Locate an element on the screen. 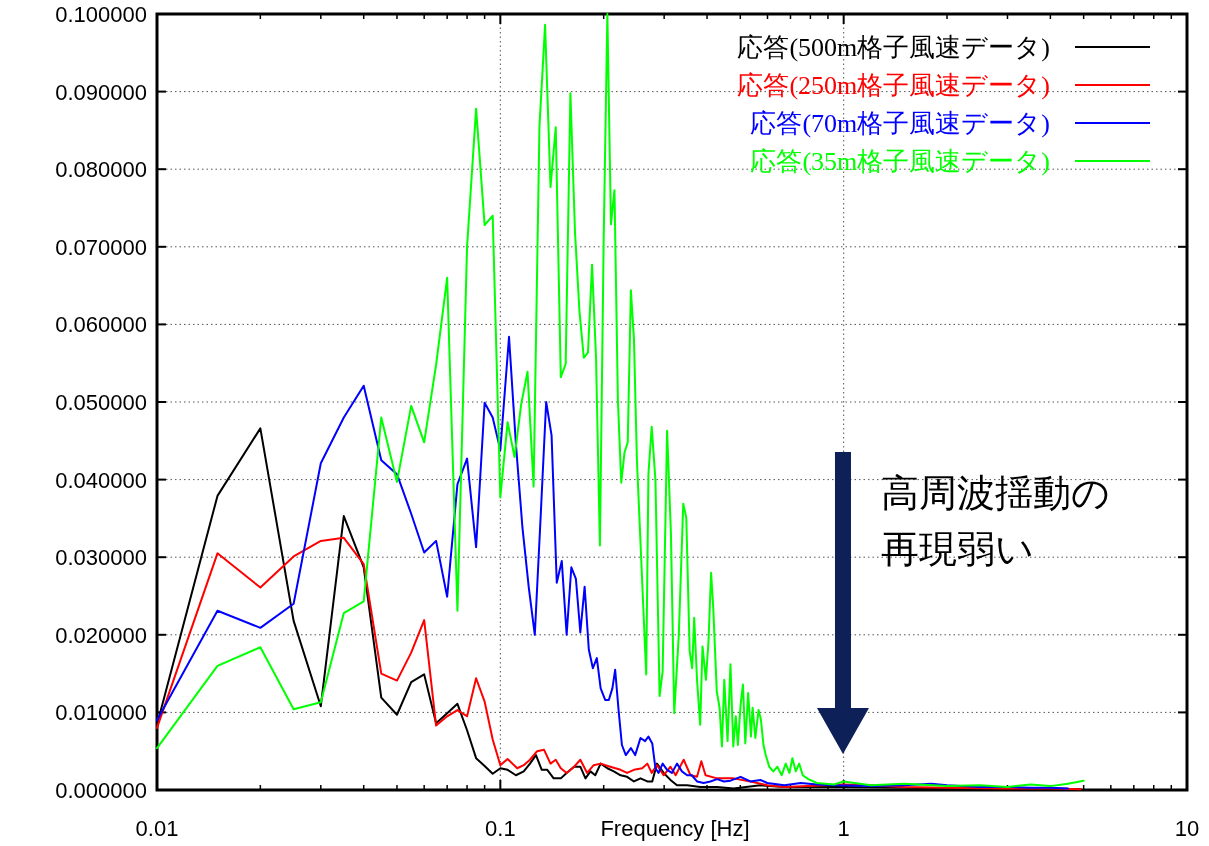  annotation: 高周波揺動の再現弱い is located at coordinates (995, 521).